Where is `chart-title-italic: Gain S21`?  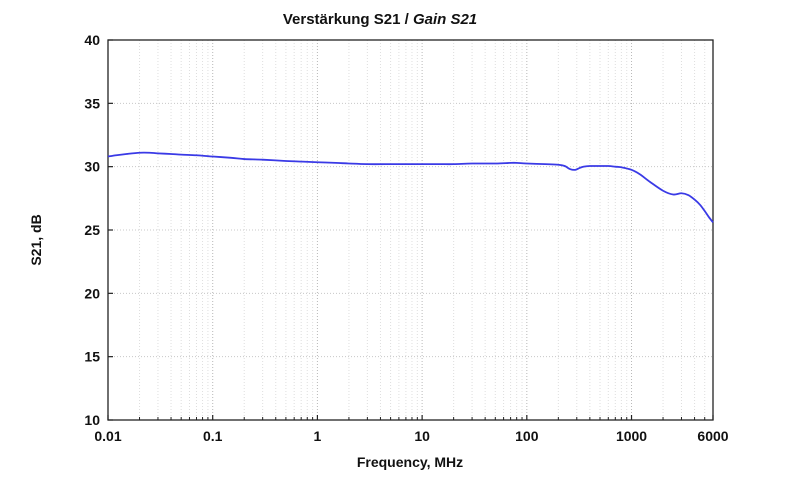 chart-title-italic: Gain S21 is located at coordinates (445, 19).